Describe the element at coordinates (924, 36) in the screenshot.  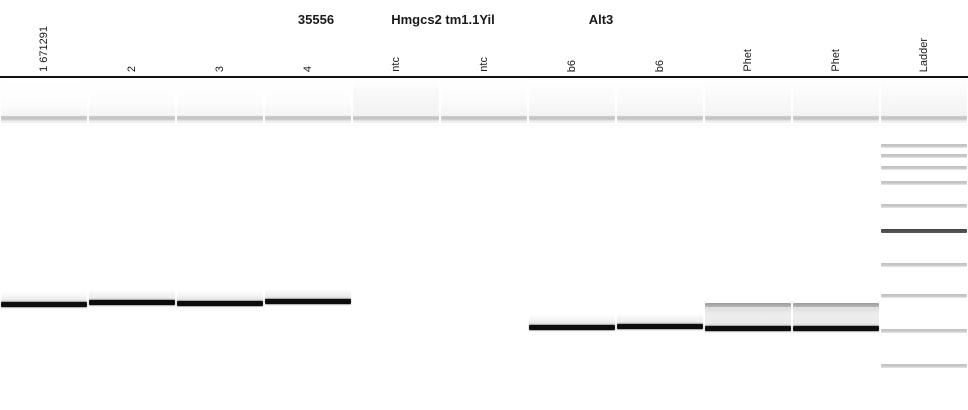
I see `lane-label-wrap: Ladder` at that location.